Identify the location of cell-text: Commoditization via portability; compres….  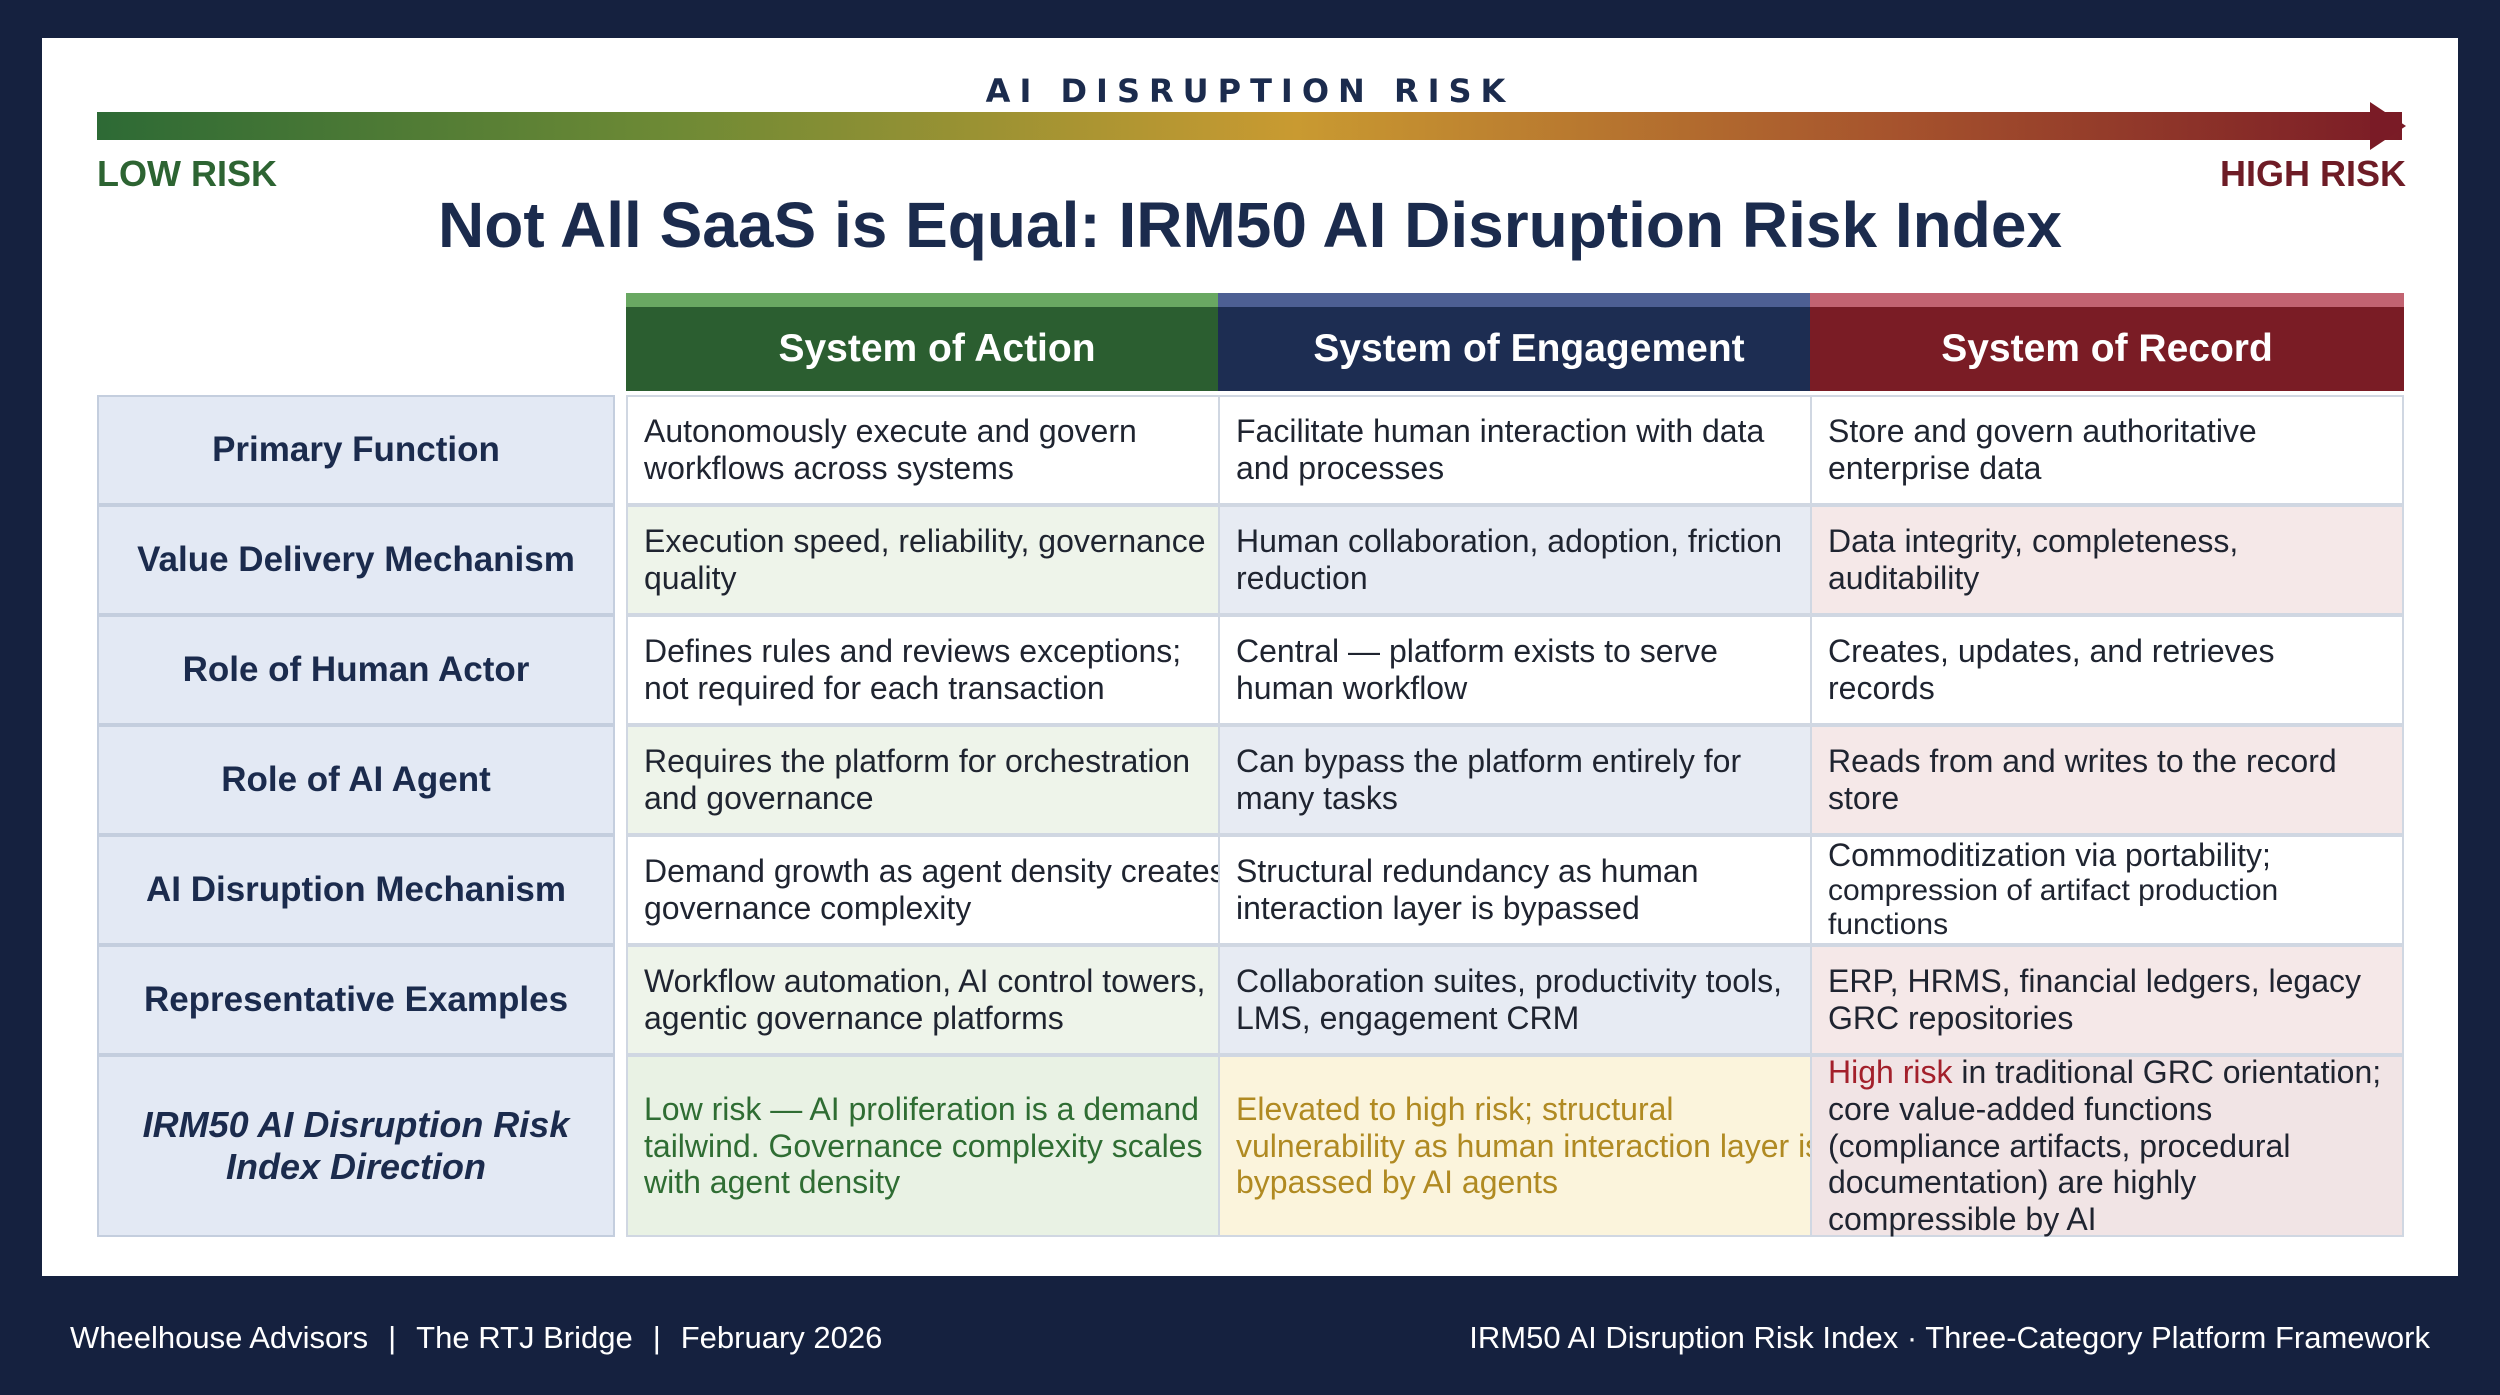
(2107, 890).